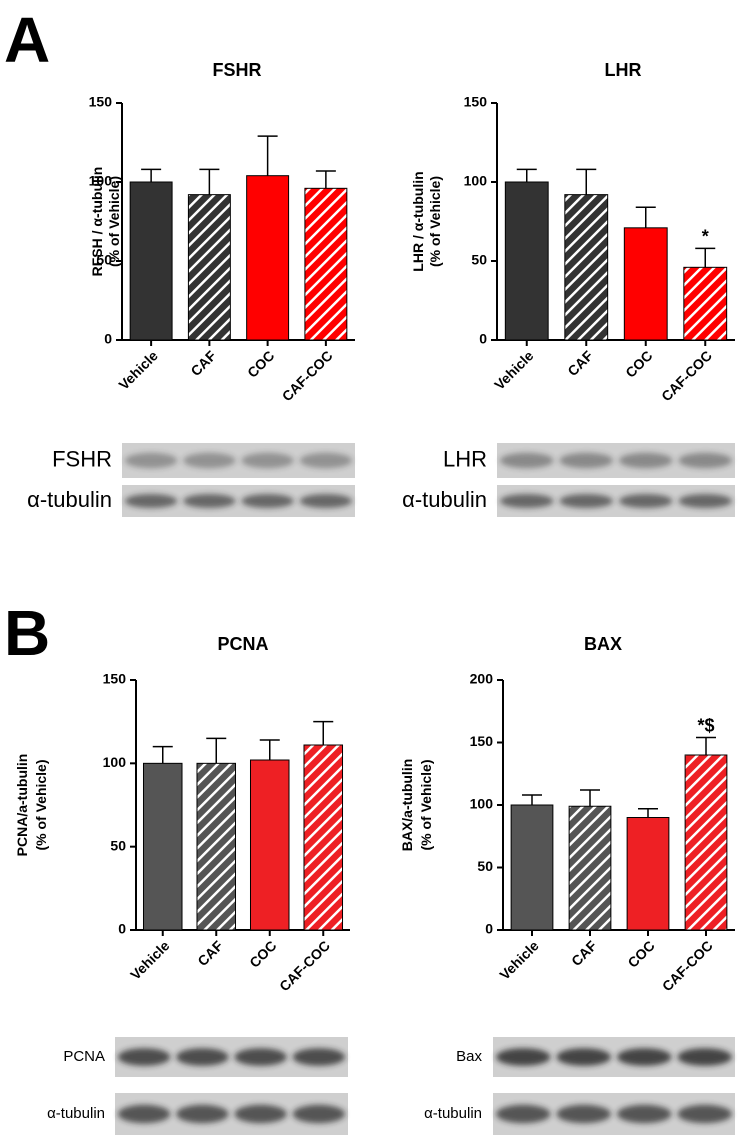  I want to click on significance-label: *, so click(705, 236).